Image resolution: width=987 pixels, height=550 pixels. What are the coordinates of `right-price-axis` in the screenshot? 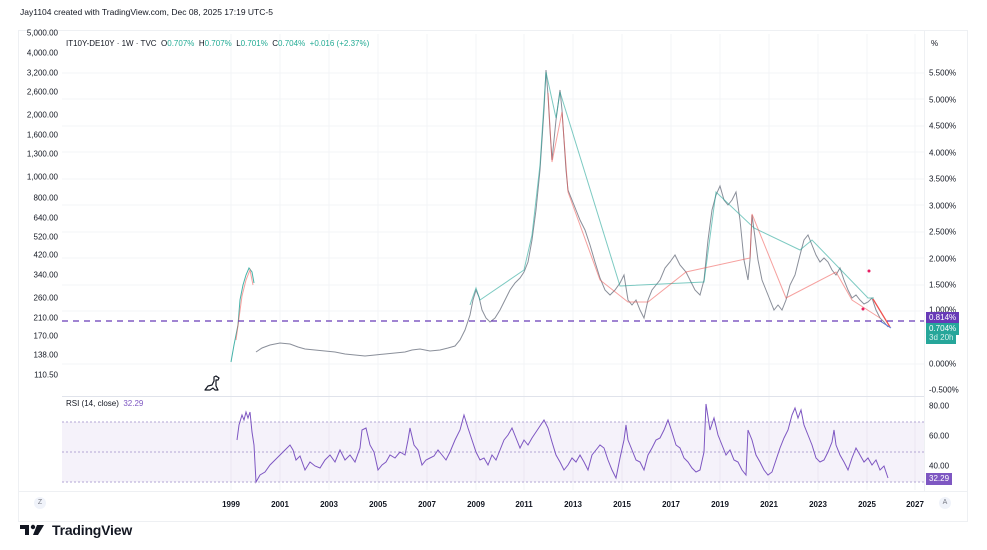 It's located at (946, 261).